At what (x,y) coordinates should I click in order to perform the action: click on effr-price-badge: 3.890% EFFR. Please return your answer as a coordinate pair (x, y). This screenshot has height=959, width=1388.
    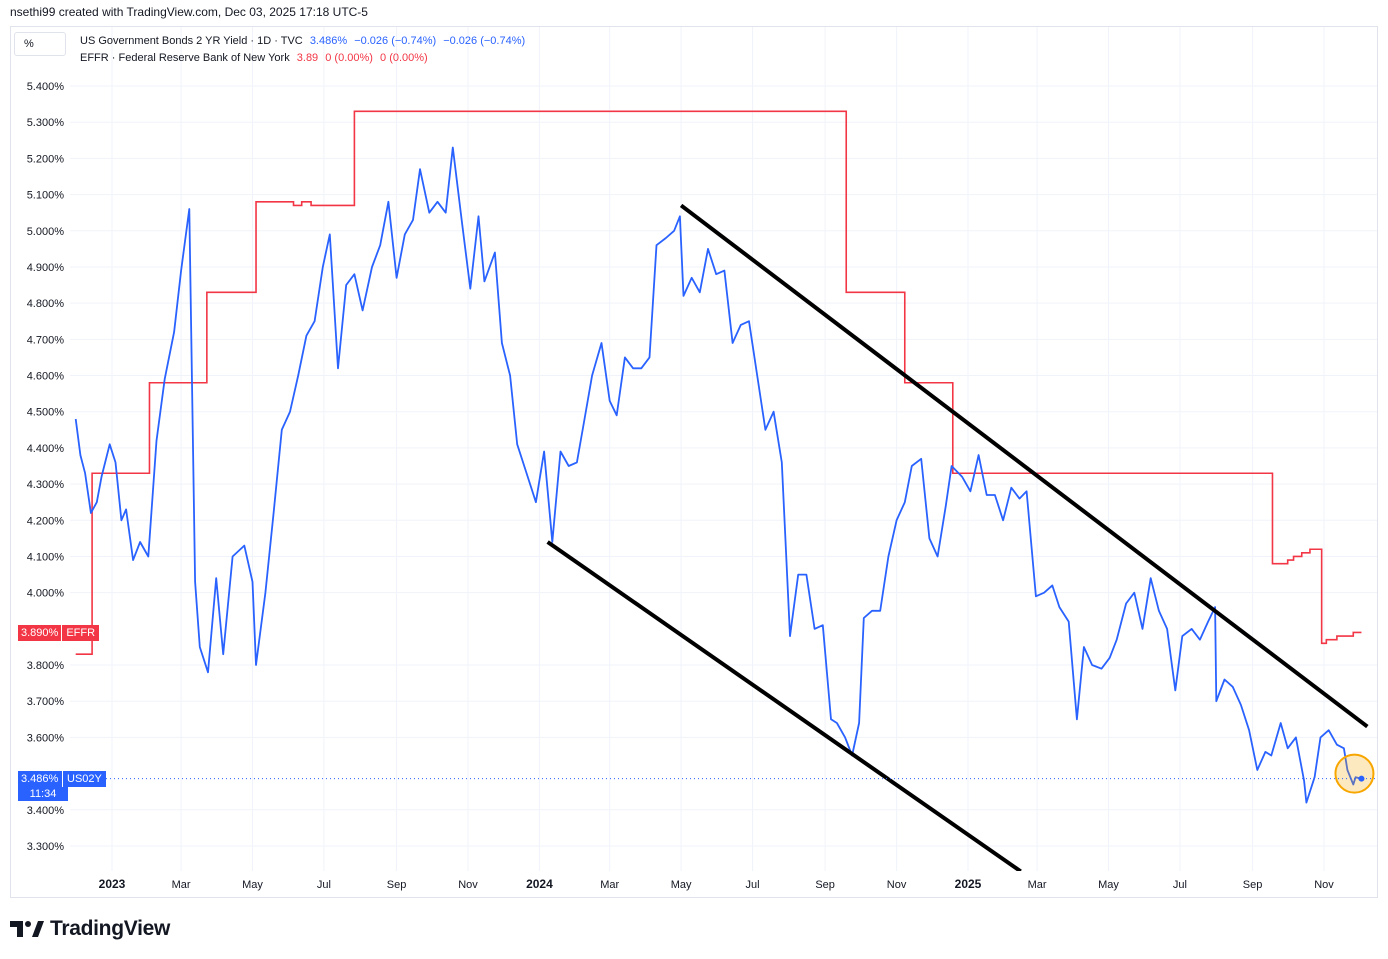
    Looking at the image, I should click on (59, 633).